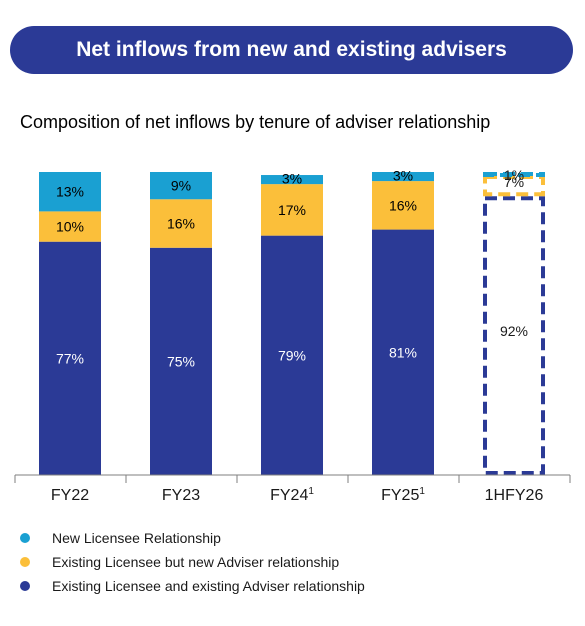 Image resolution: width=585 pixels, height=626 pixels. I want to click on bar-fy25-existing-licensee-but-new-adviser-relationship, so click(403, 205).